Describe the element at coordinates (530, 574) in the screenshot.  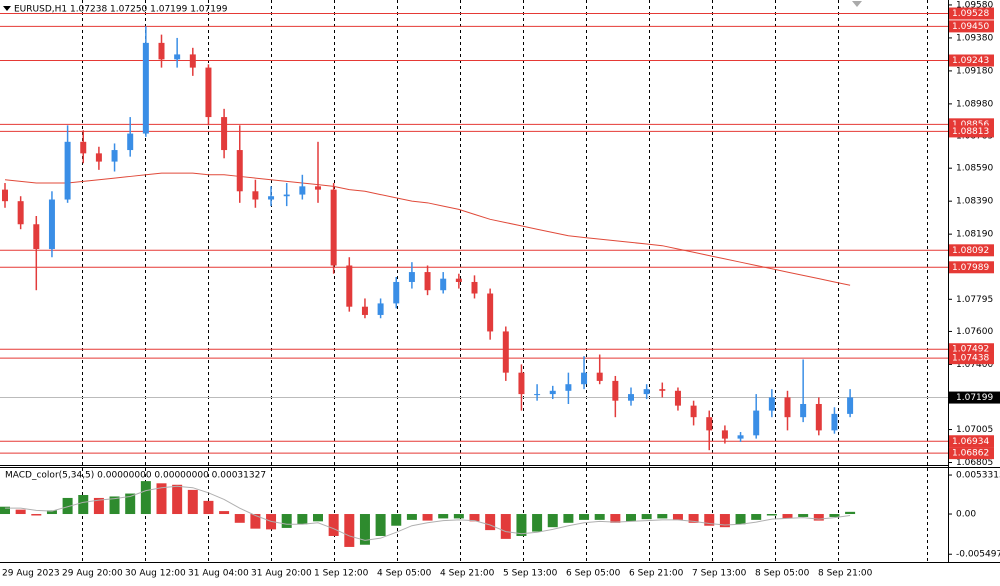
I see `x-tick-label: 5 Sep 13:00` at that location.